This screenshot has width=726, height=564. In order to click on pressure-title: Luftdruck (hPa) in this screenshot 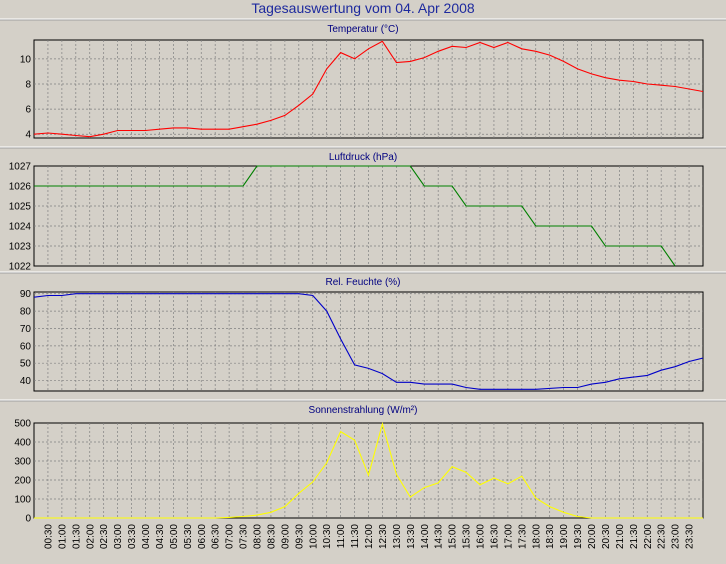, I will do `click(363, 157)`.